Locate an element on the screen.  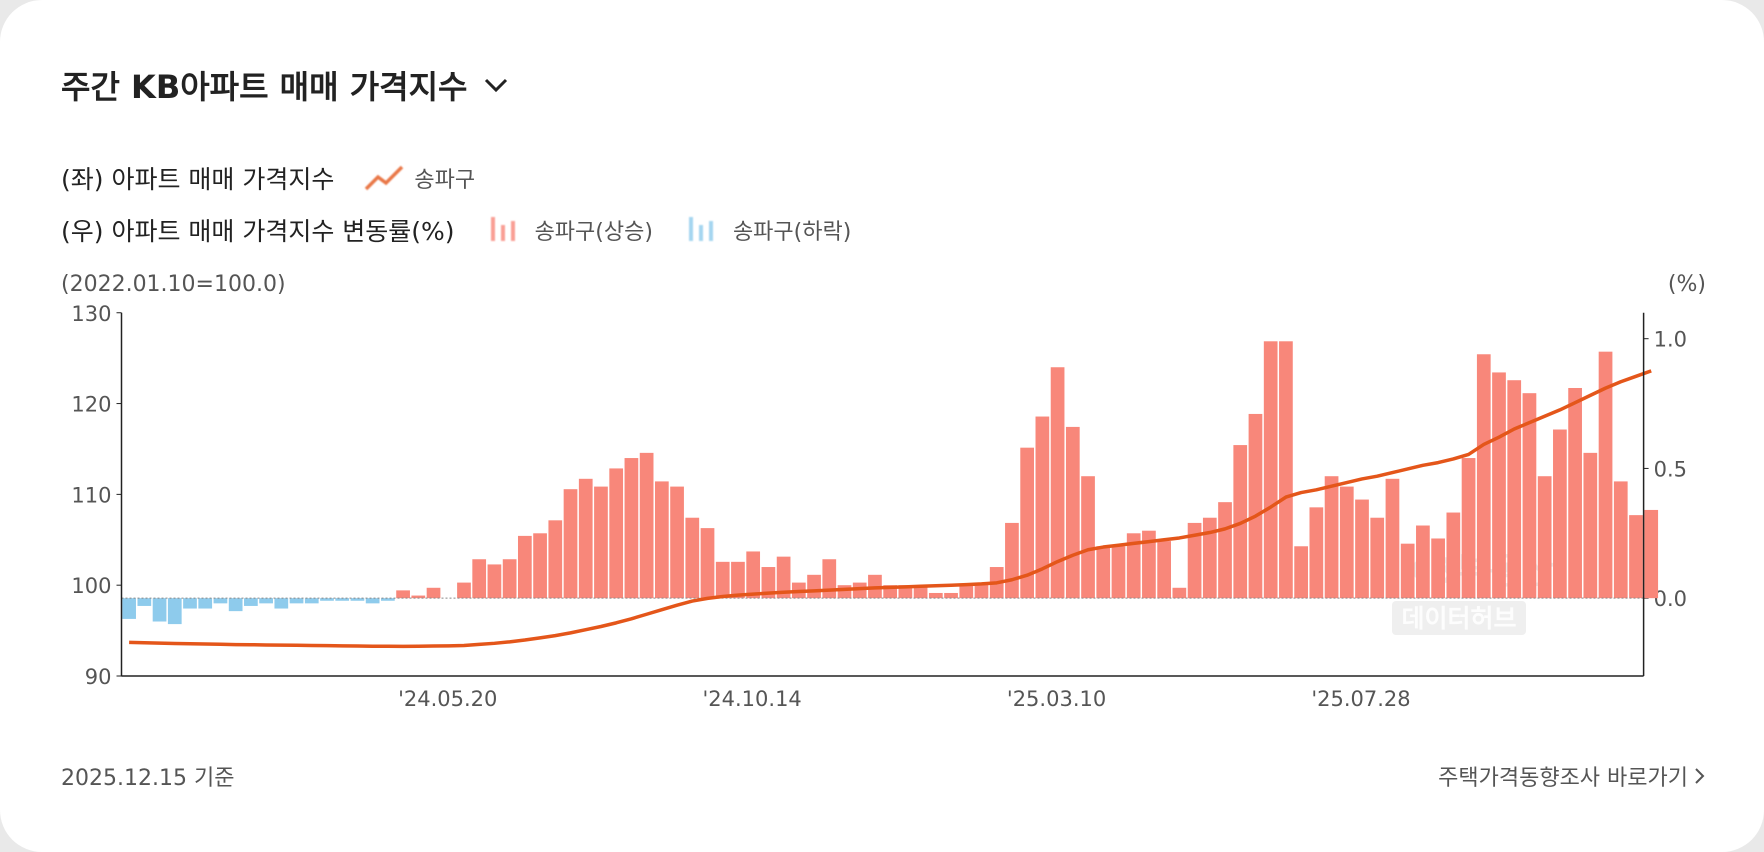
legend-item: 송파구(상승) is located at coordinates (569, 230).